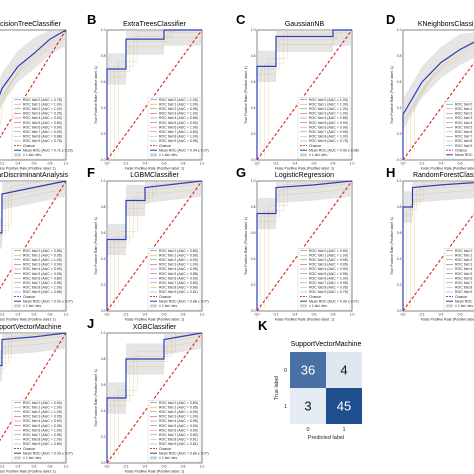 The image size is (474, 474). I want to click on legend-entry: Mean ROC, so click(464, 155).